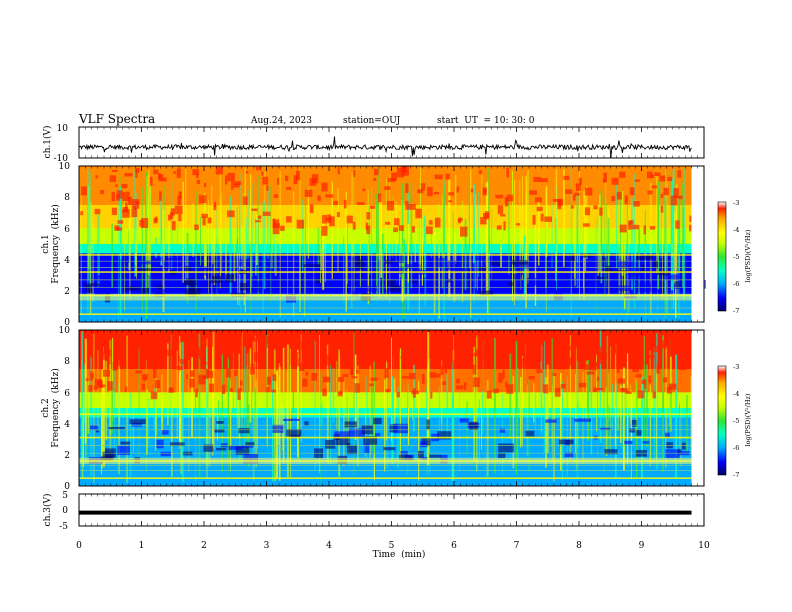 The height and width of the screenshot is (612, 792). Describe the element at coordinates (393, 546) in the screenshot. I see `x-axis-tick-labels: 0 1 2 3 4 5 6 7 8 9 10` at that location.